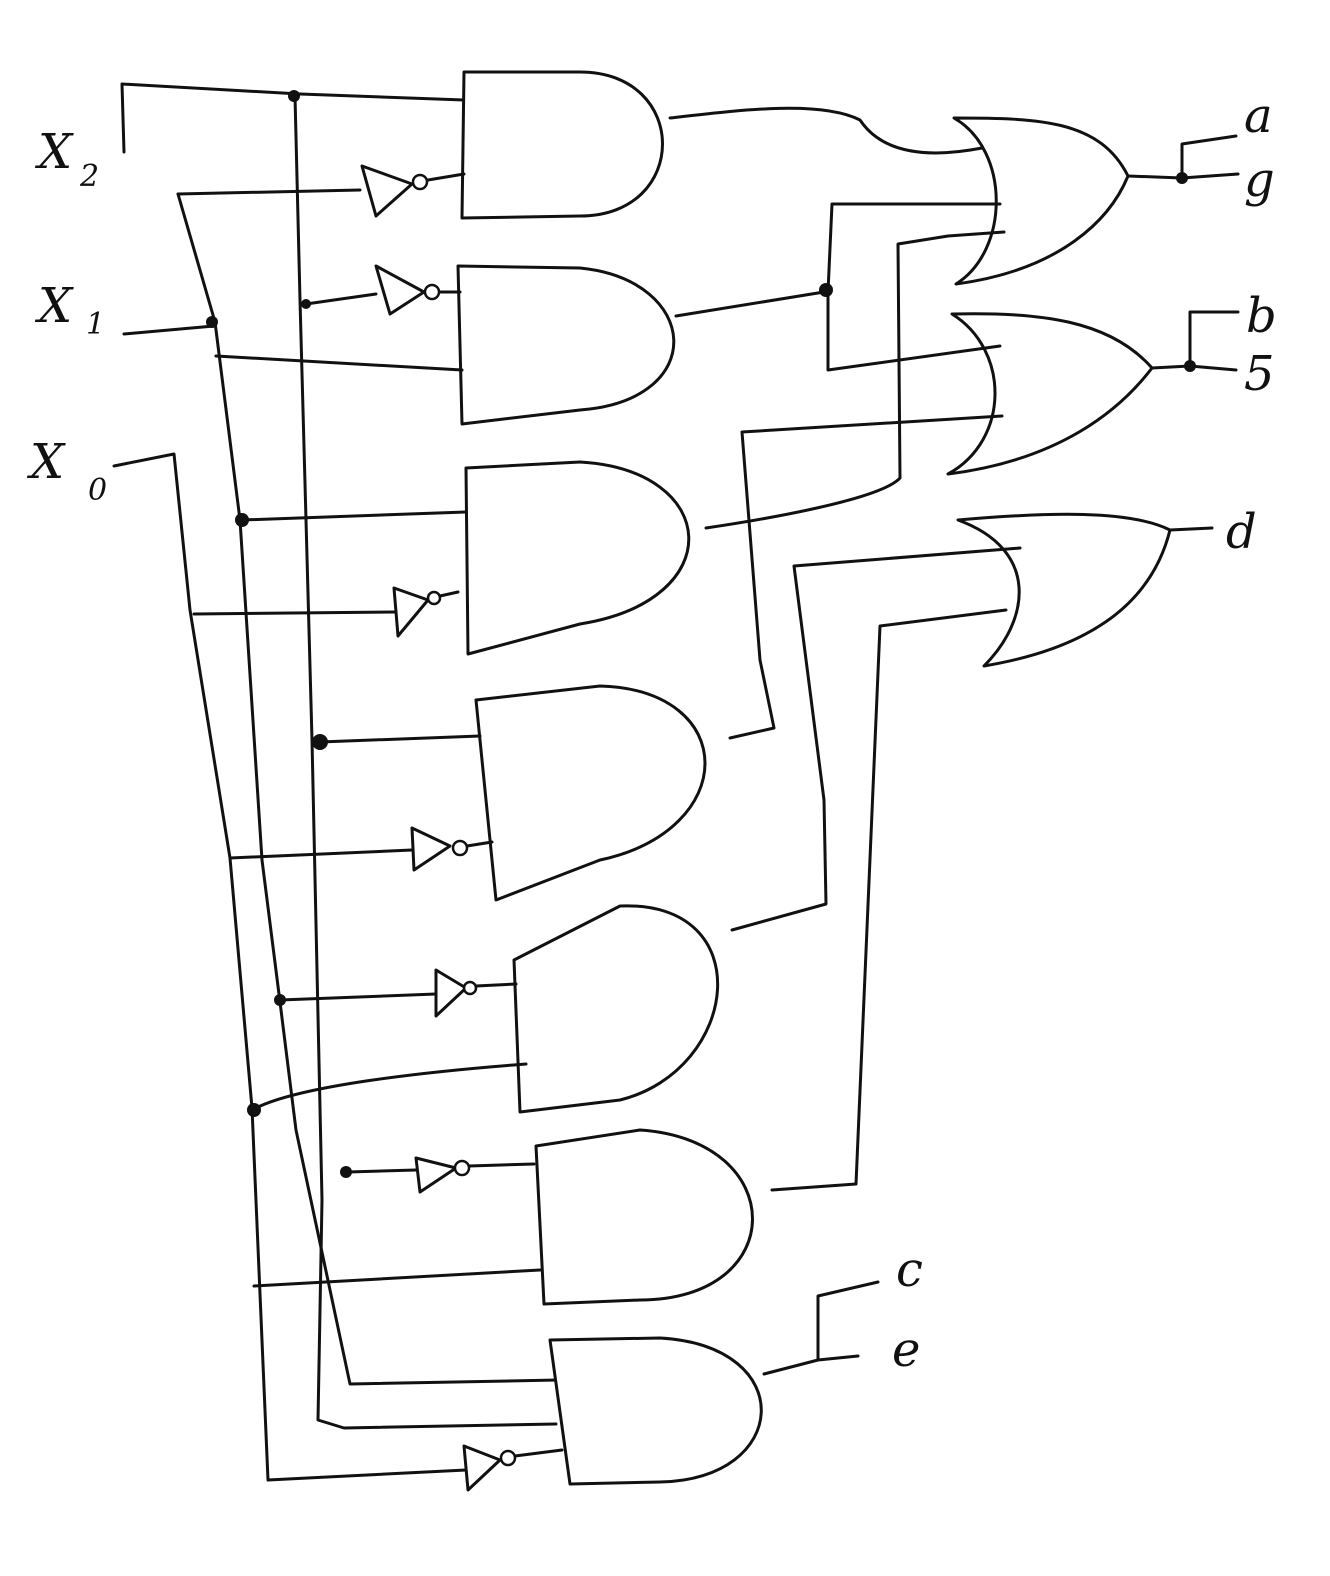 The width and height of the screenshot is (1330, 1576). What do you see at coordinates (382, 1171) in the screenshot?
I see `wire-x2-to-not6` at bounding box center [382, 1171].